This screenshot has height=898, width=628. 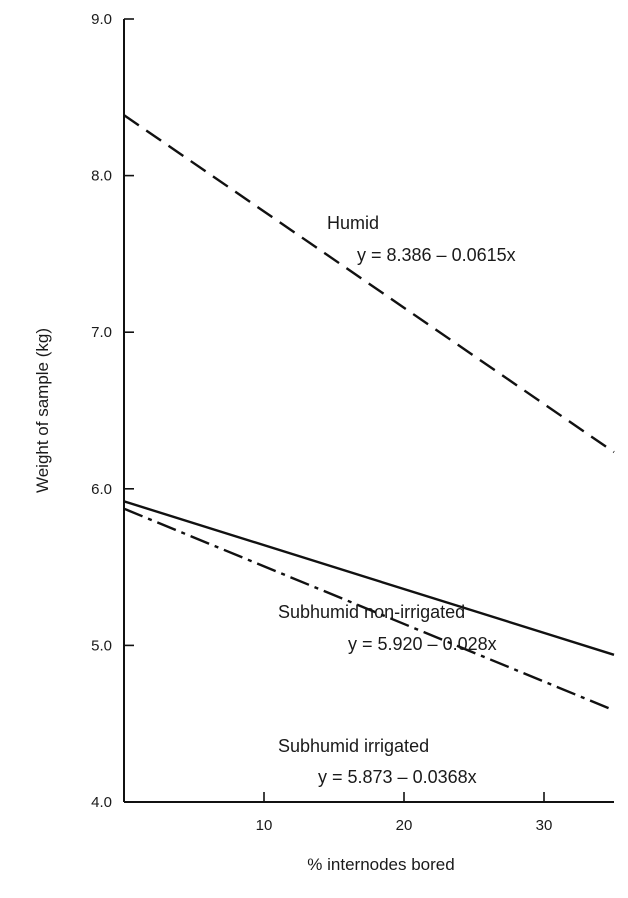 What do you see at coordinates (369, 578) in the screenshot?
I see `series-line-subhumid-non-irrigated` at bounding box center [369, 578].